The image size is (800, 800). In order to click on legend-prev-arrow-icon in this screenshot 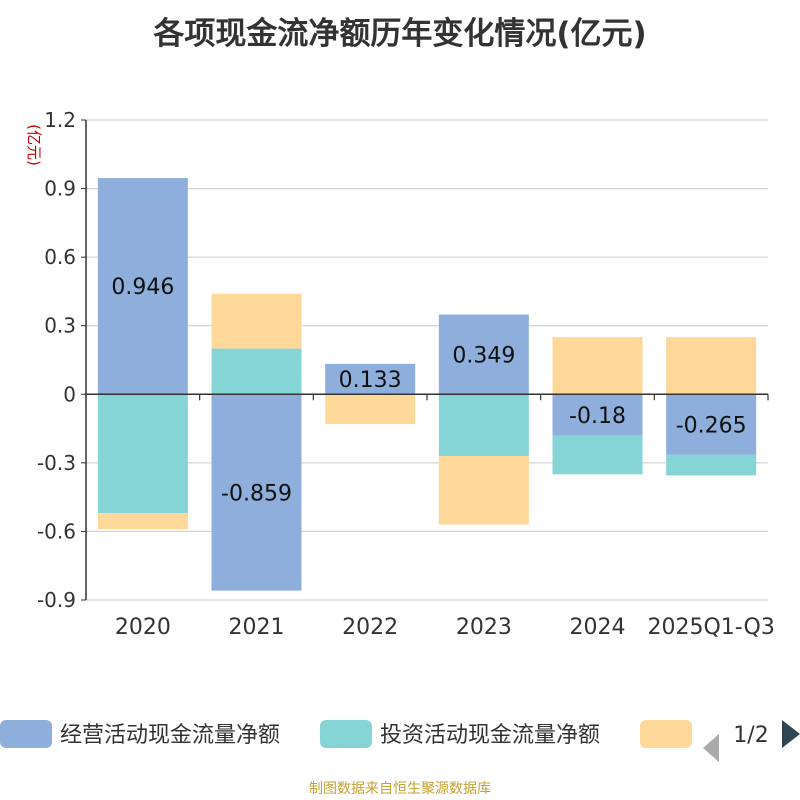, I will do `click(711, 748)`.